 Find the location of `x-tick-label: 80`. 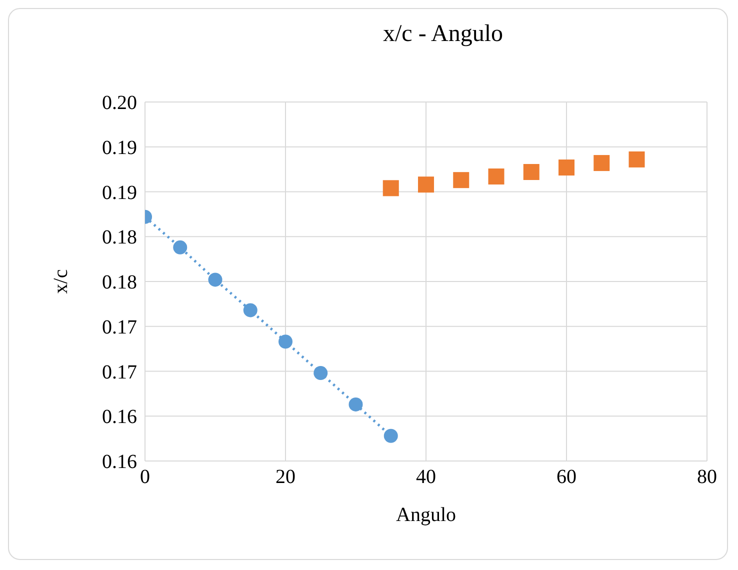

x-tick-label: 80 is located at coordinates (707, 477).